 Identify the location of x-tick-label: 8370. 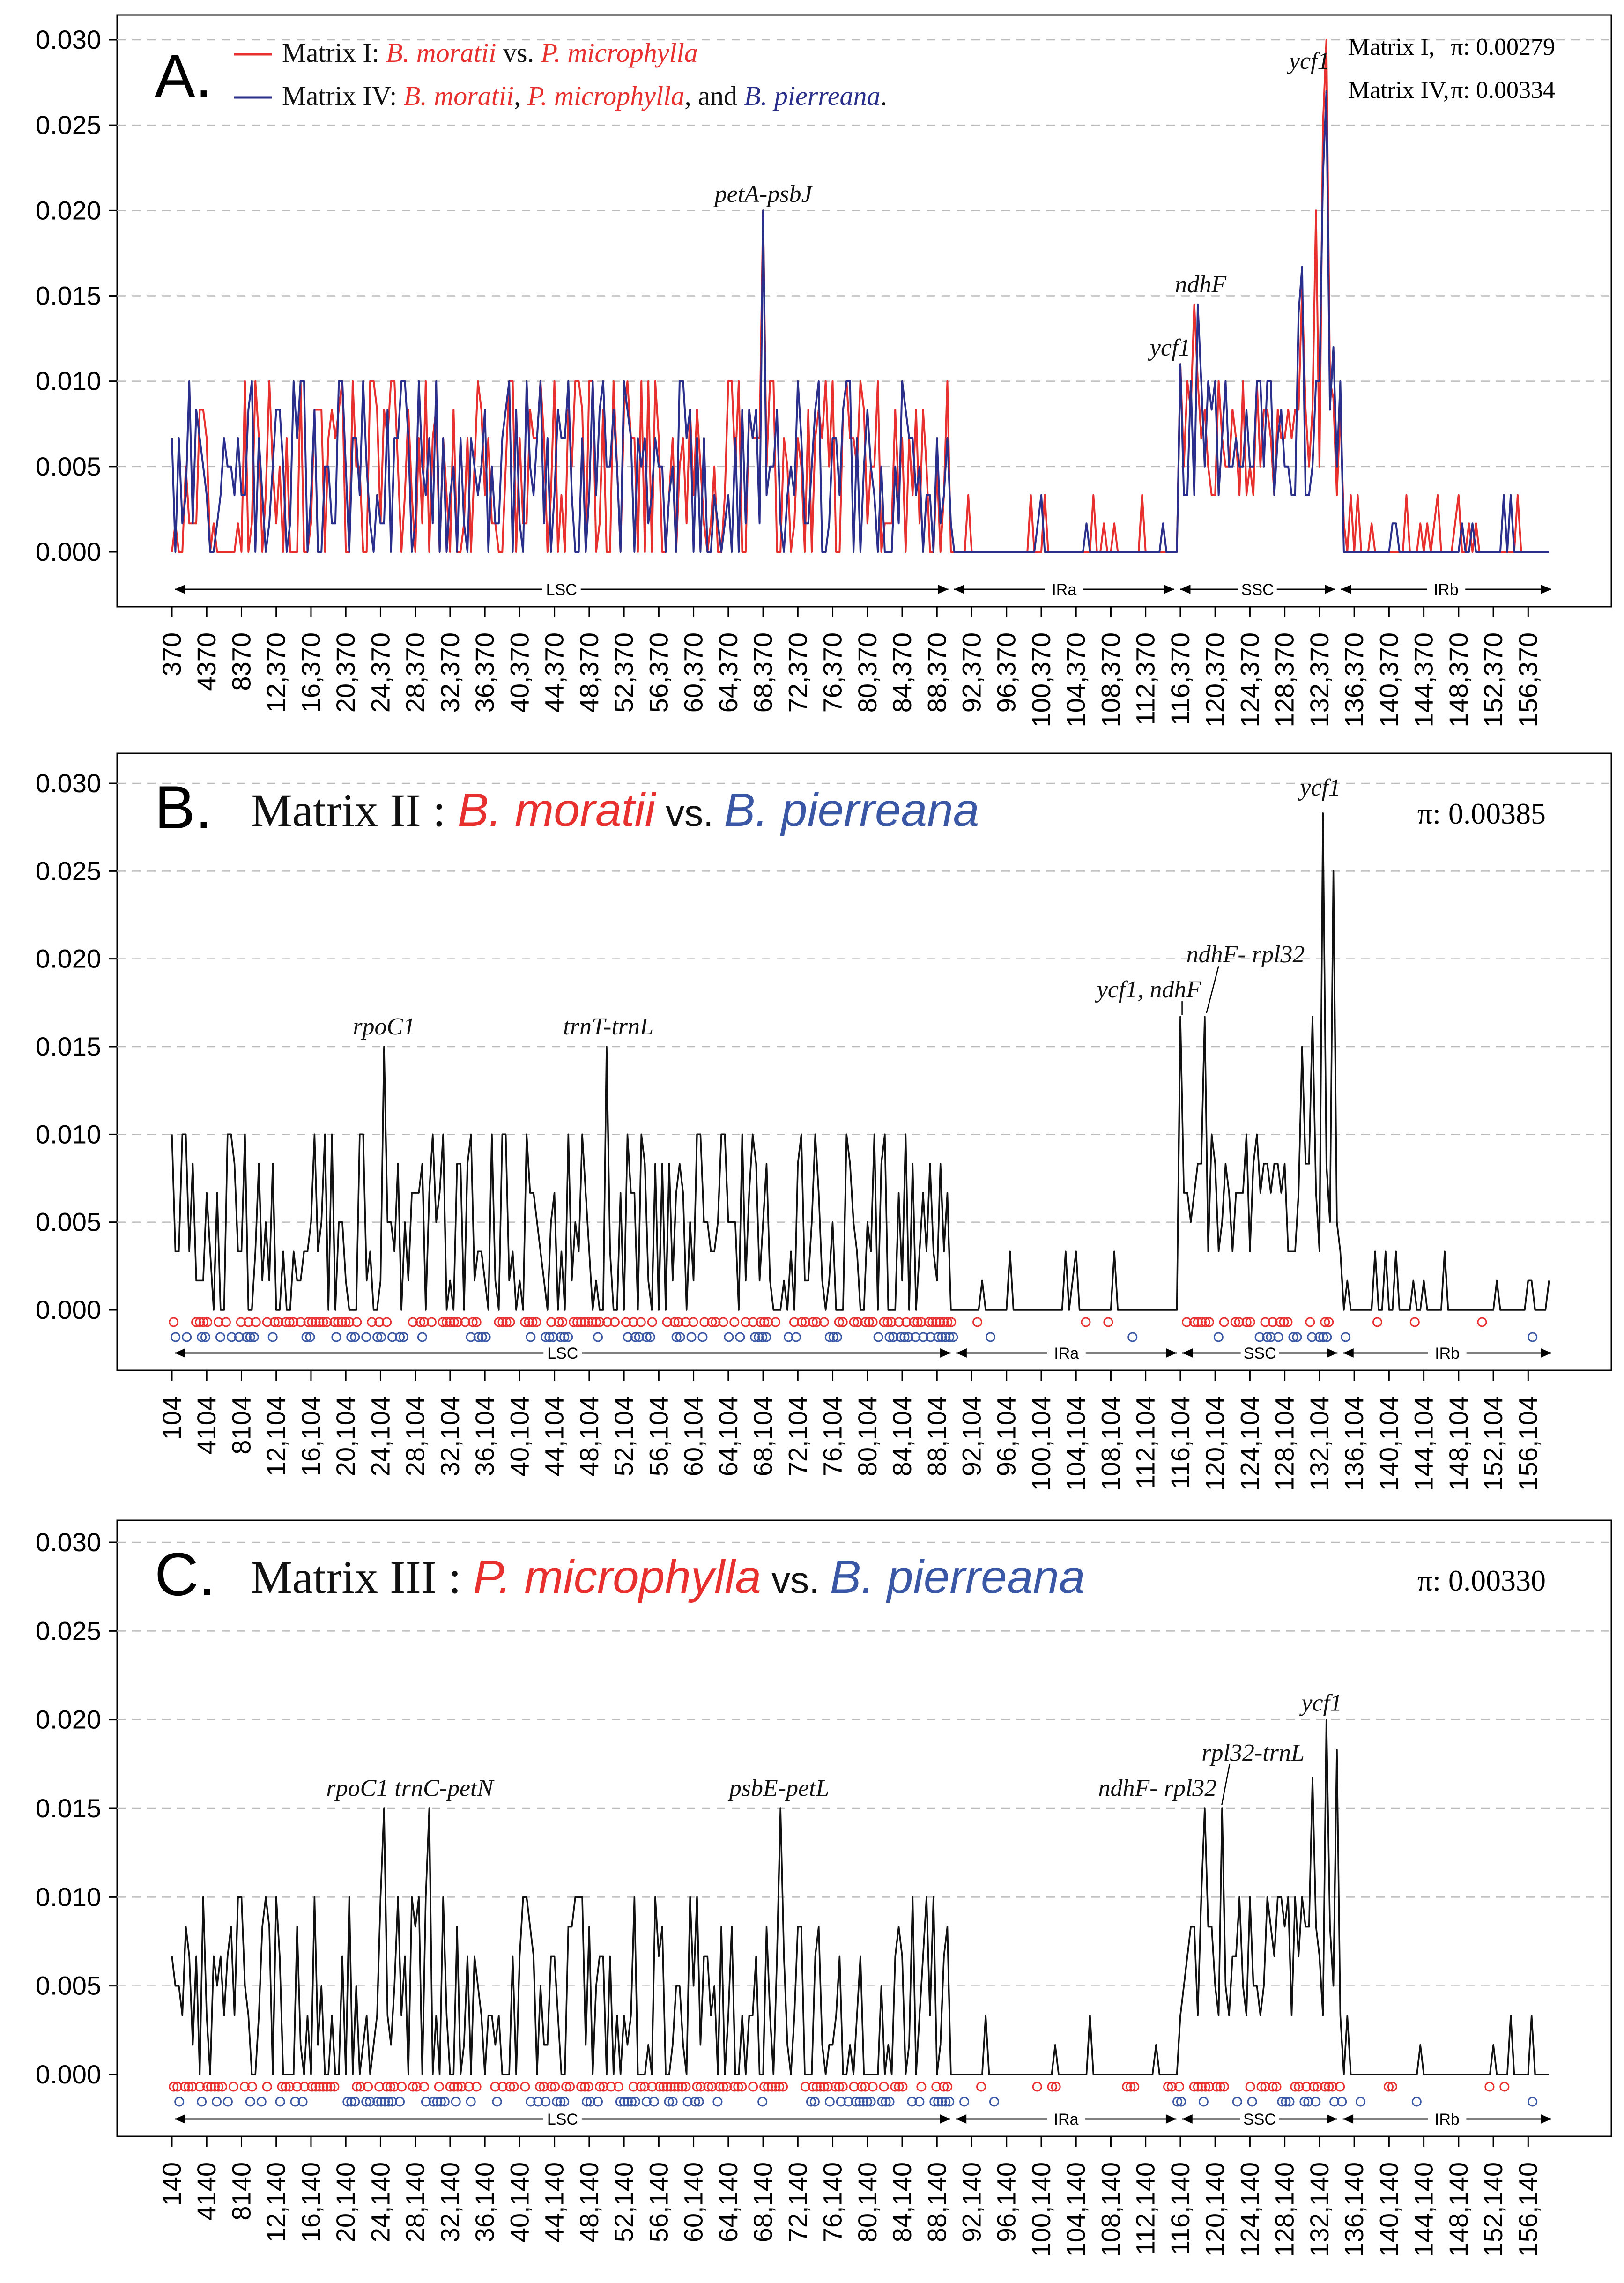
(241, 661).